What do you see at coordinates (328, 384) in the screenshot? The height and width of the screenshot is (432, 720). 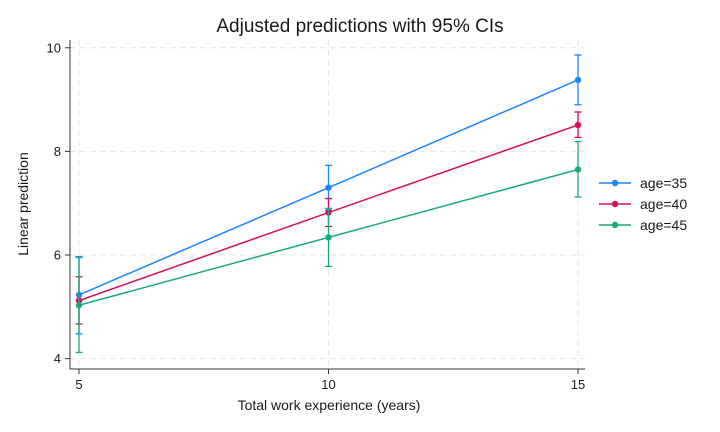 I see `x-tick-label: 10` at bounding box center [328, 384].